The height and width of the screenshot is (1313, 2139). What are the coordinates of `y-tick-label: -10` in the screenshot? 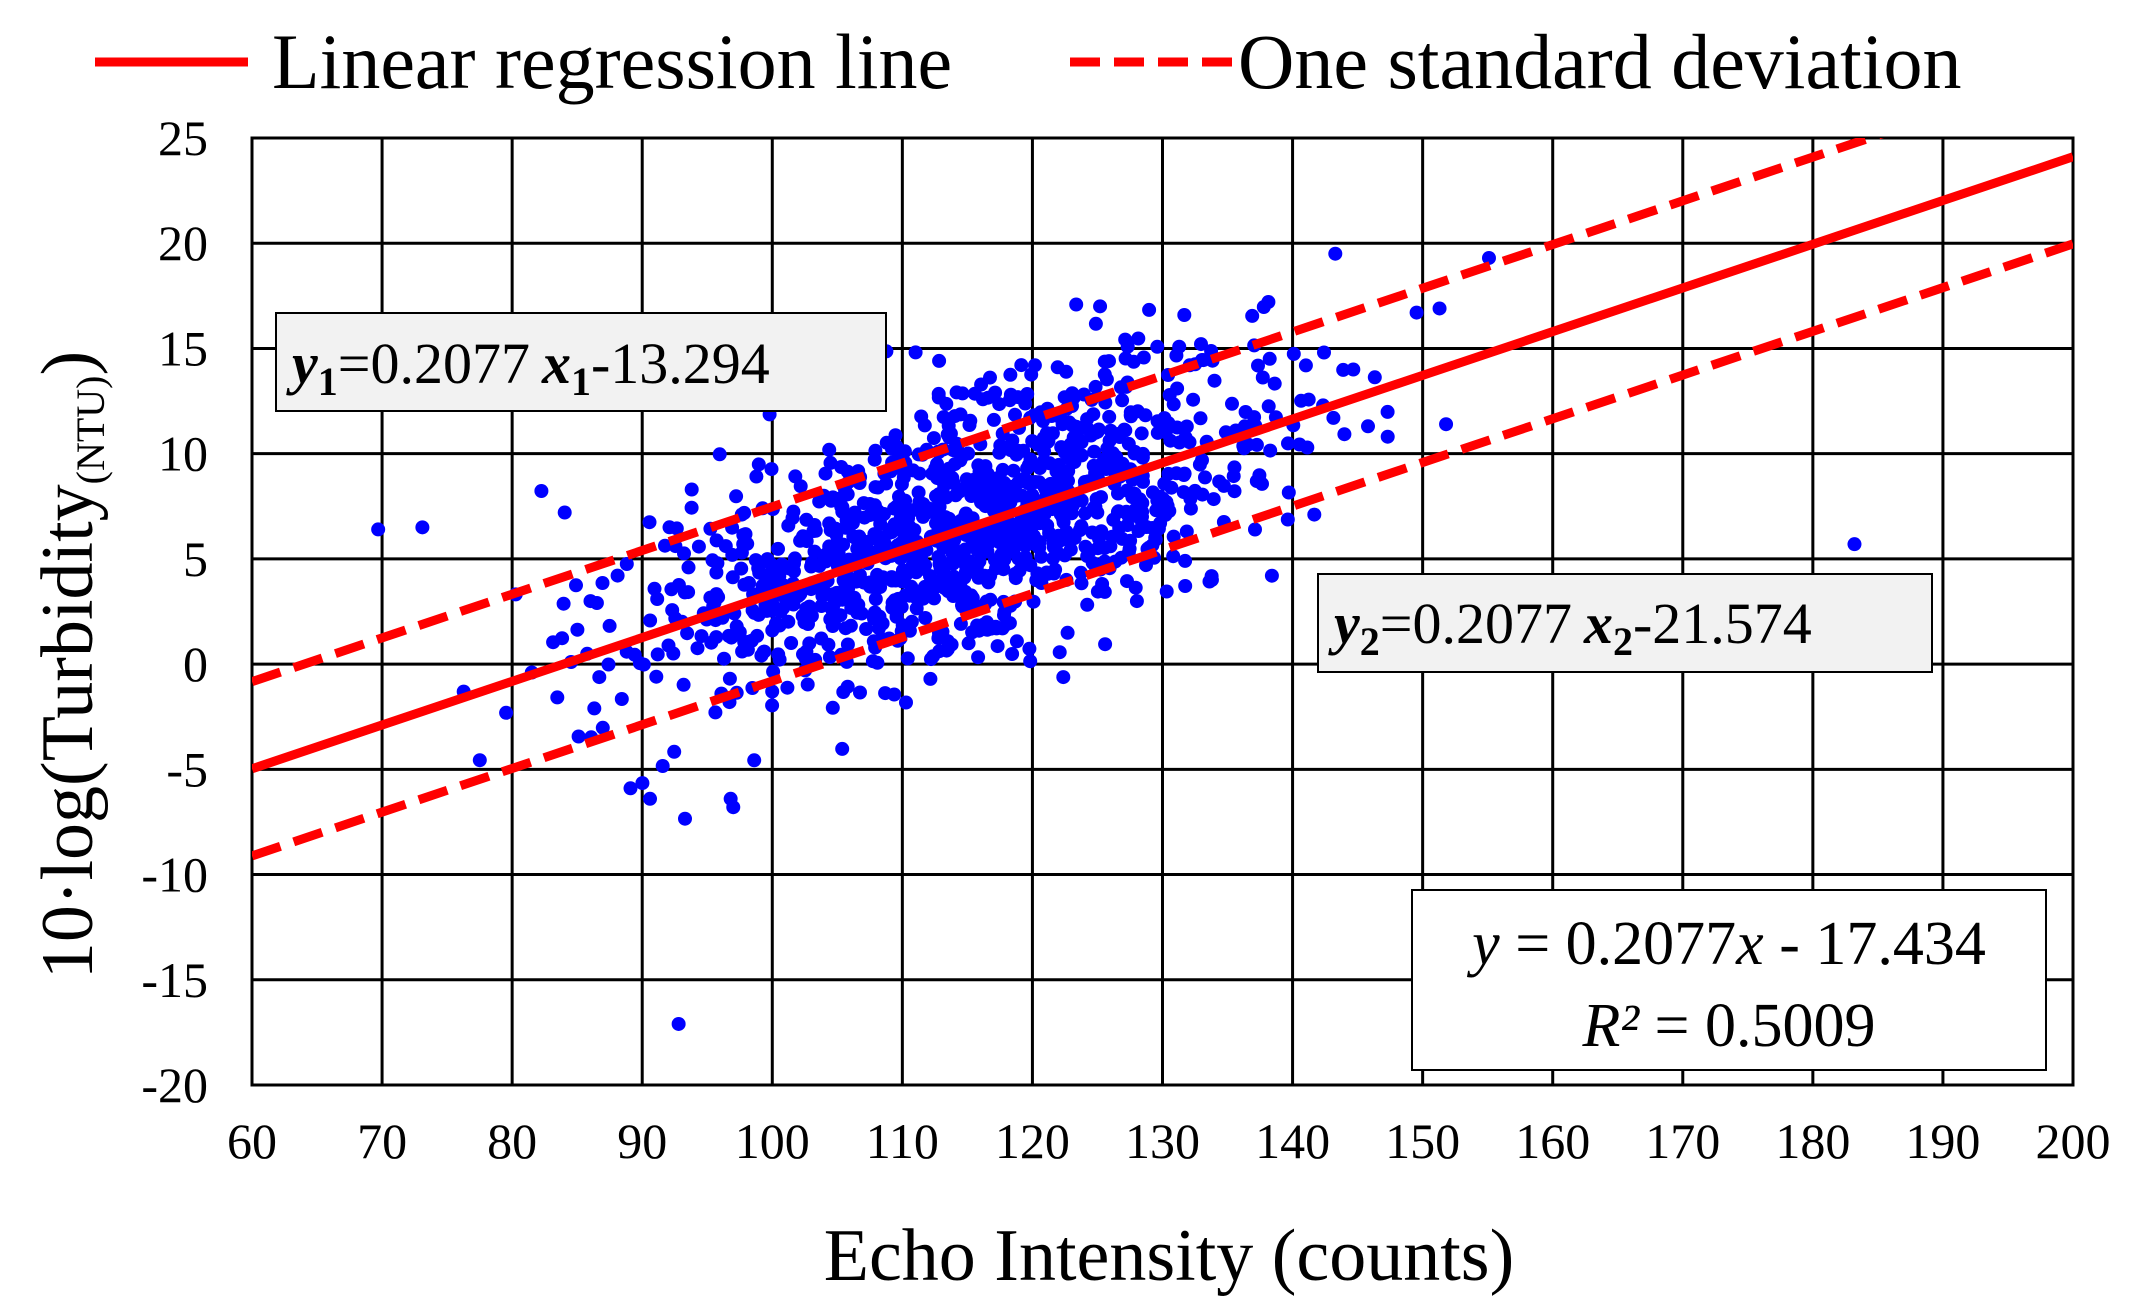 It's located at (174, 875).